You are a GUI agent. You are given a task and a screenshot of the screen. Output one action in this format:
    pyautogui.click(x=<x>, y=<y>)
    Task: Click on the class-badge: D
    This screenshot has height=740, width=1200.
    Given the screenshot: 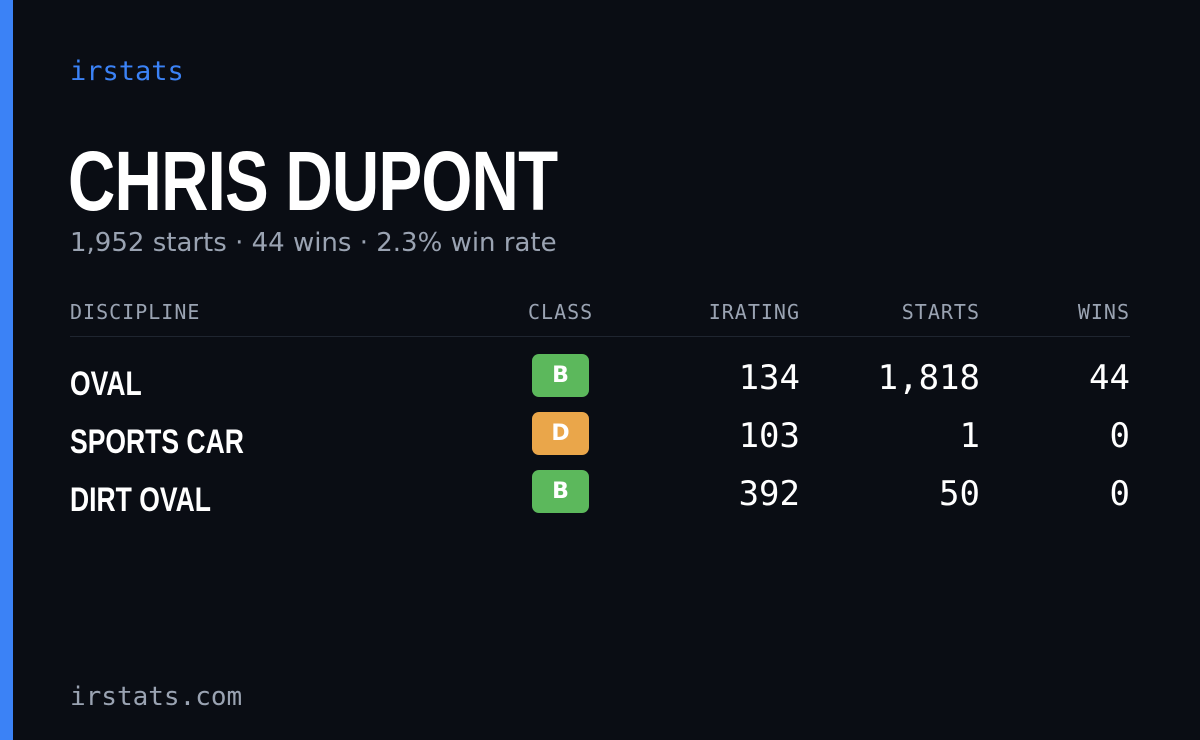 What is the action you would take?
    pyautogui.click(x=560, y=433)
    